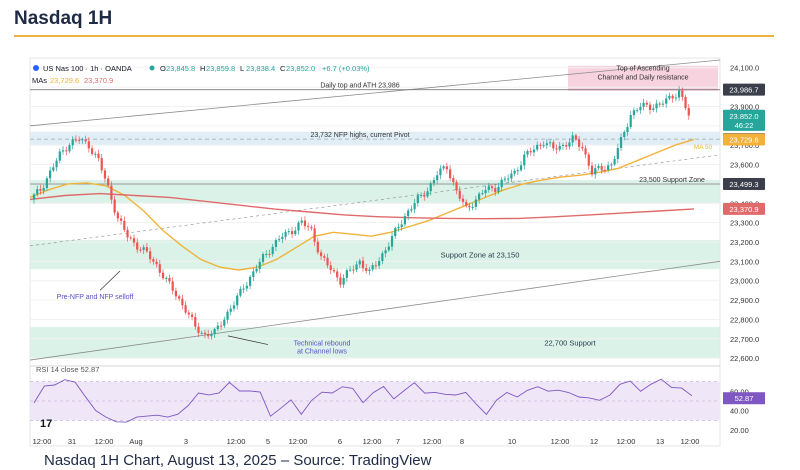  Describe the element at coordinates (744, 358) in the screenshot. I see `y-tick-label: 22,600.0` at that location.